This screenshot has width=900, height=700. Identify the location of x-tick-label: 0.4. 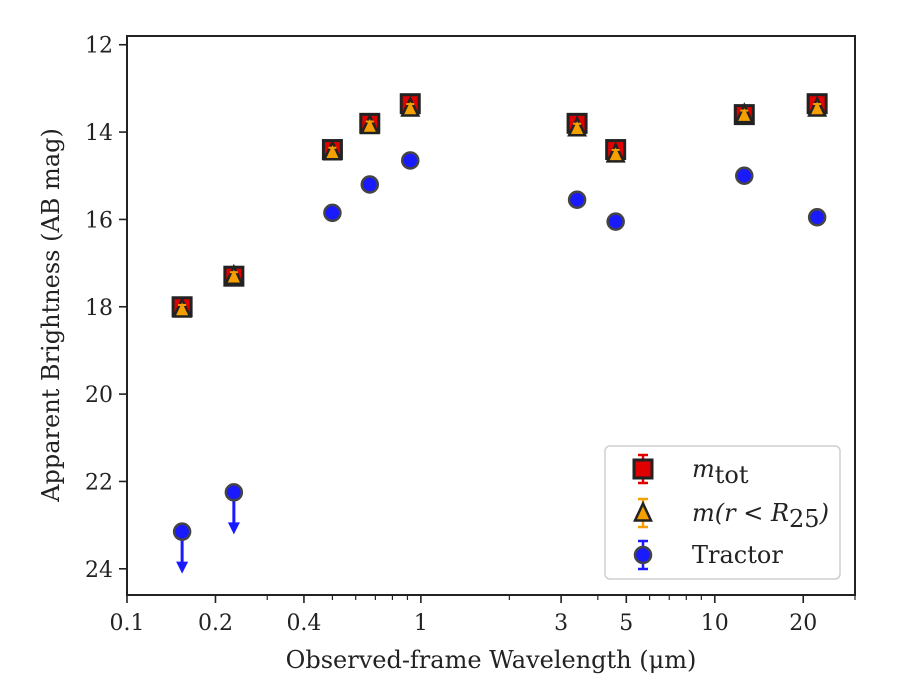
(303, 623).